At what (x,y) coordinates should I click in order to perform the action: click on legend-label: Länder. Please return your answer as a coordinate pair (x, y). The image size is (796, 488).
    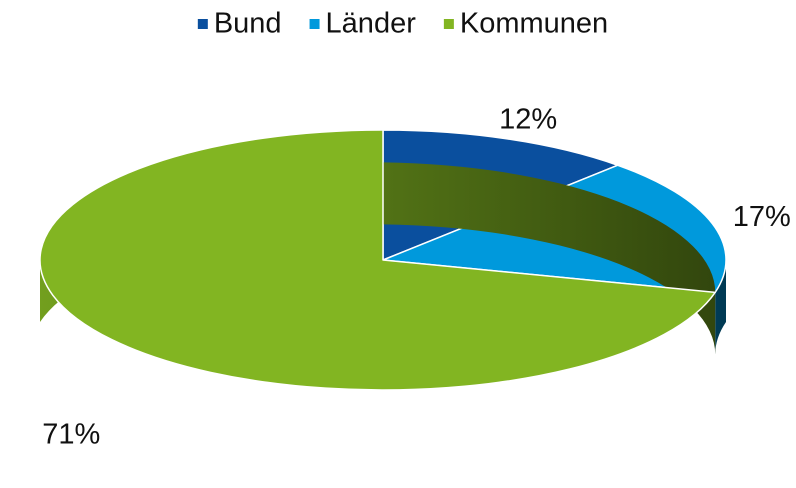
    Looking at the image, I should click on (371, 24).